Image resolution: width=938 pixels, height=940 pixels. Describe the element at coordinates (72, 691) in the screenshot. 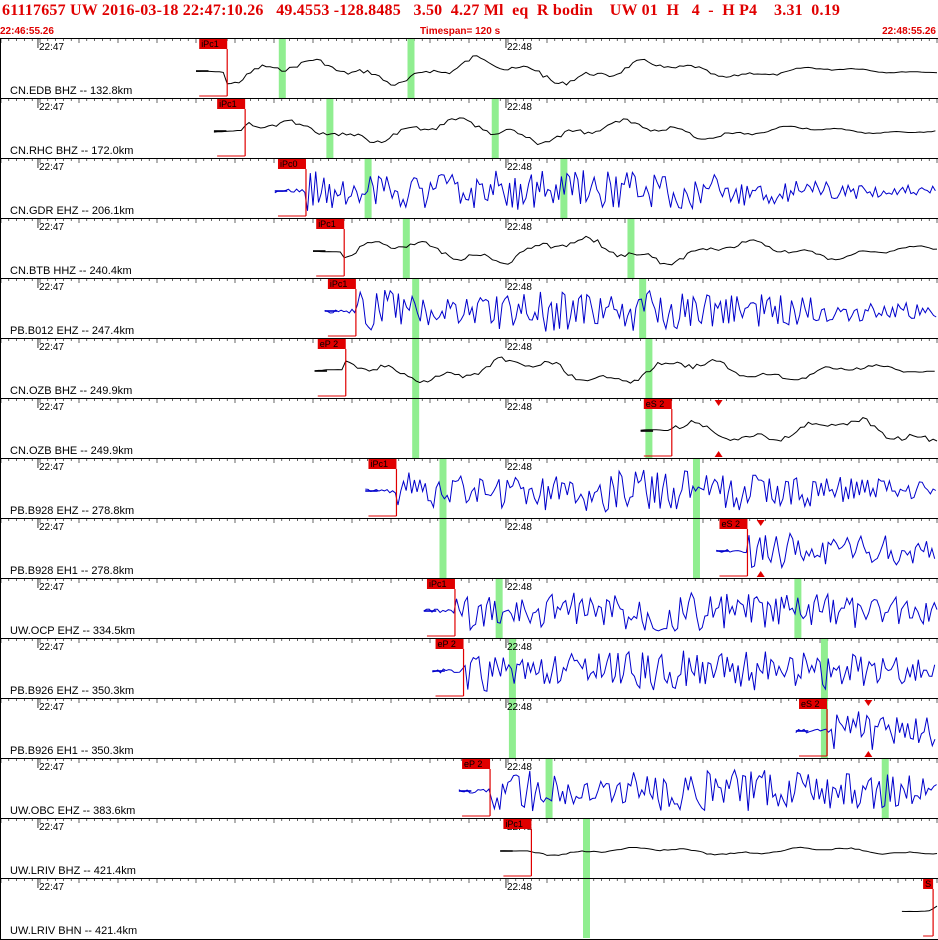

I see `station-label: PB.B926 EHZ -- 350.3km` at that location.